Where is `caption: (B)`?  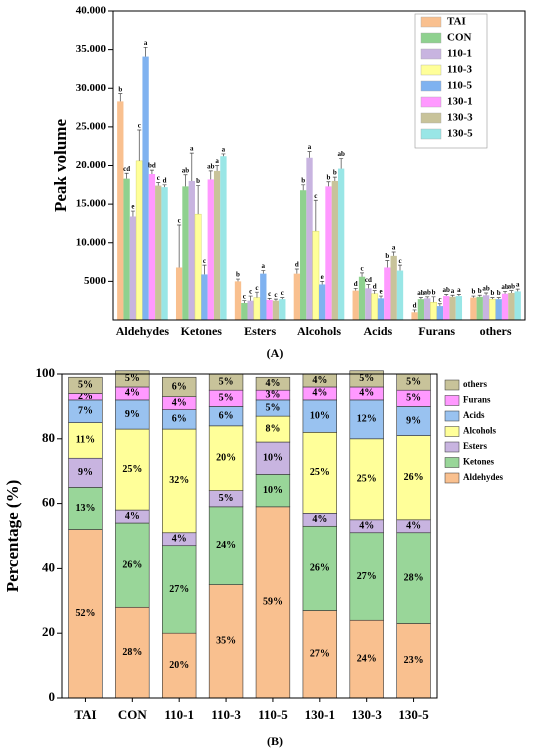 caption: (B) is located at coordinates (275, 741).